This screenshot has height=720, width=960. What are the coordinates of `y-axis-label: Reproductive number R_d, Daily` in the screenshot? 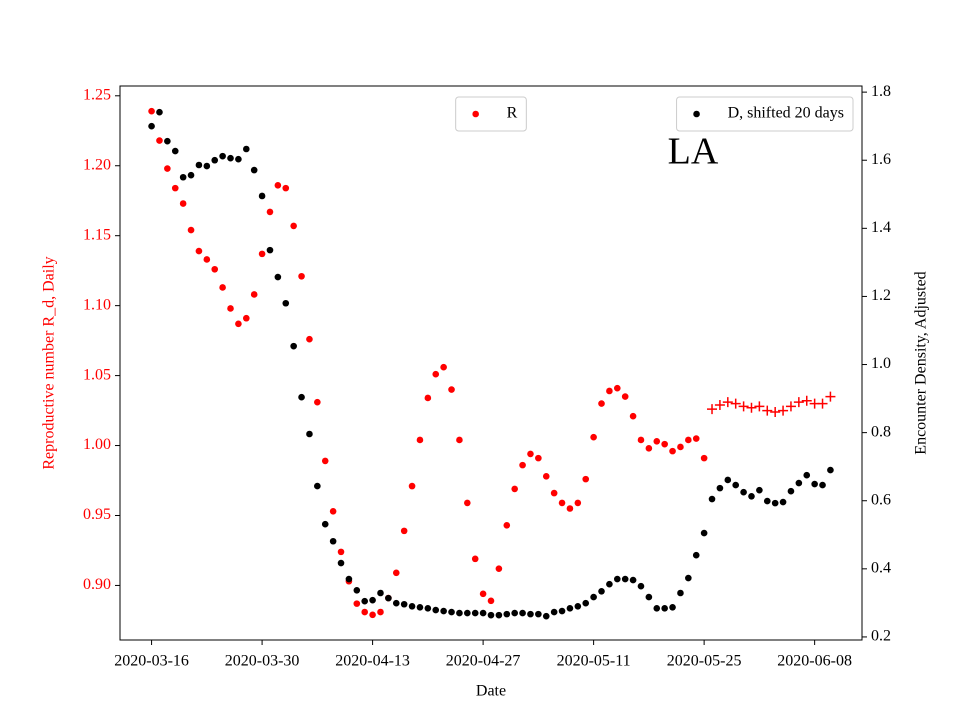 It's located at (49, 362).